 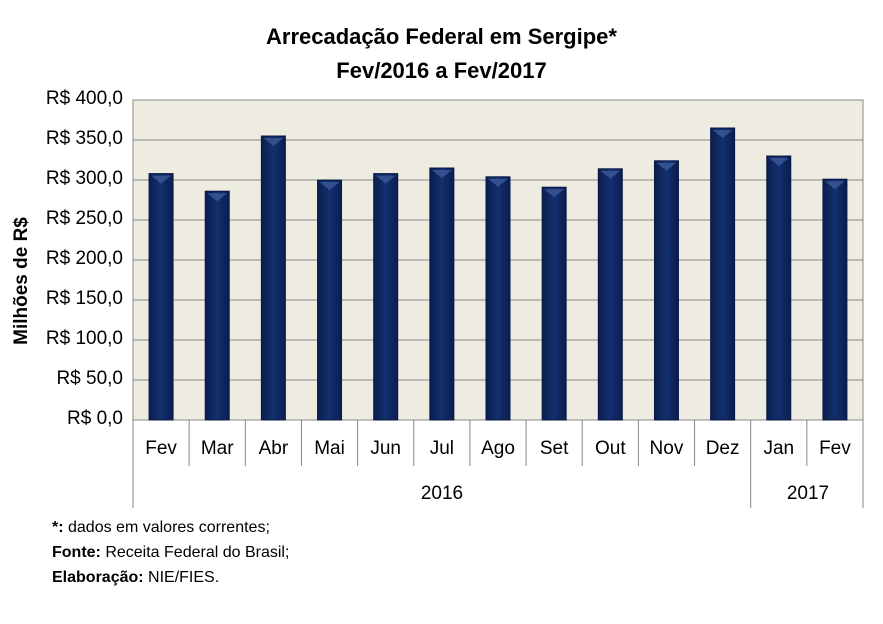 I want to click on bar-jun, so click(x=386, y=297).